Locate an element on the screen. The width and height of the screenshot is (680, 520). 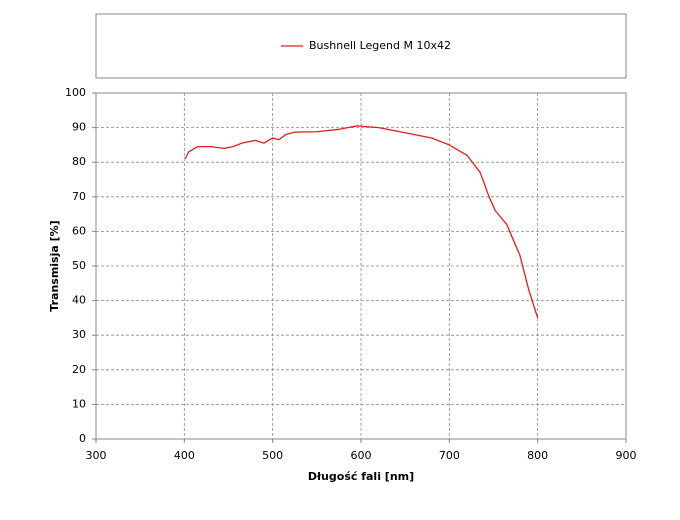
x-tick-label: 800 is located at coordinates (537, 455).